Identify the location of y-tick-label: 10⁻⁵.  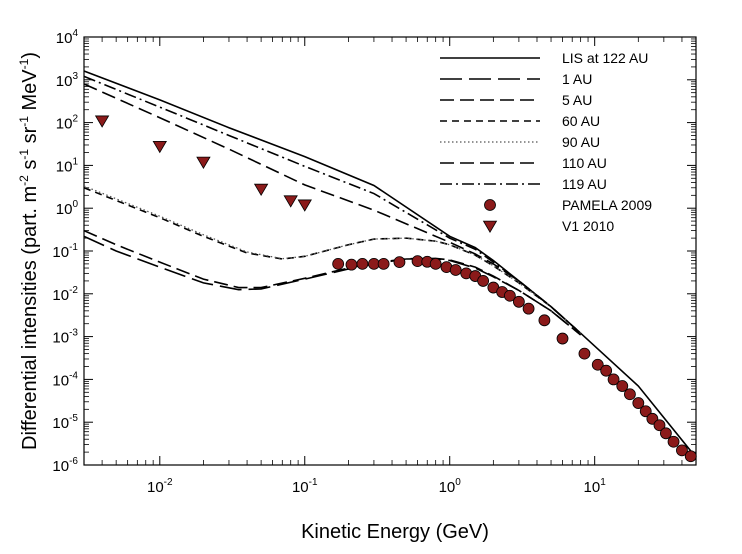
(65, 422).